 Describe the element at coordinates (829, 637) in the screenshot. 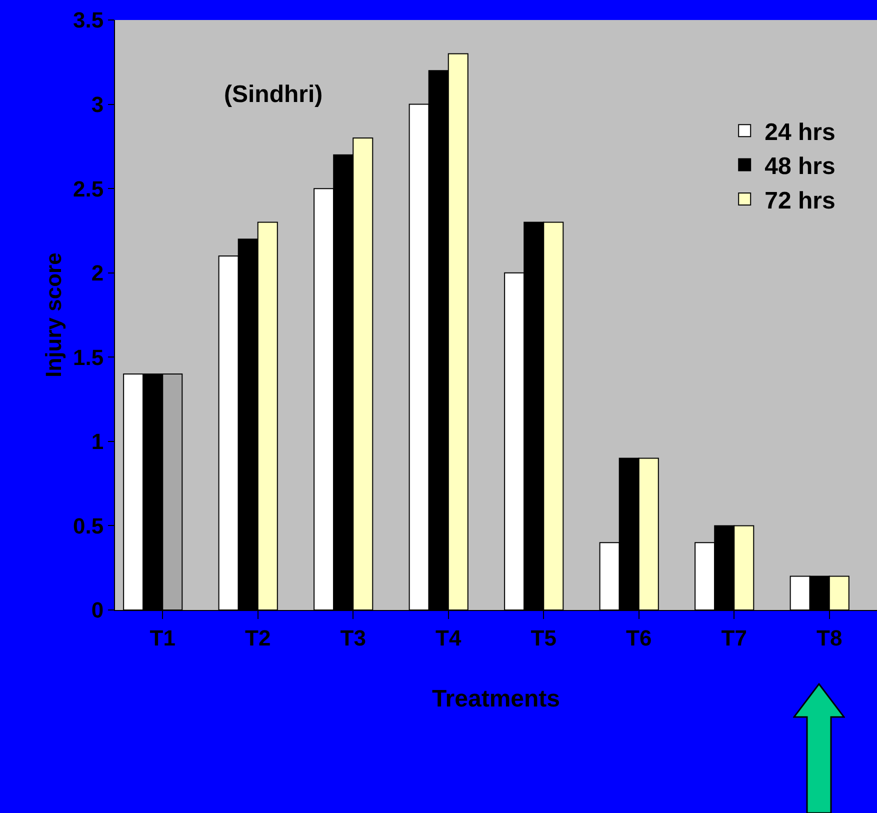

I see `x-tick-label: T8` at that location.